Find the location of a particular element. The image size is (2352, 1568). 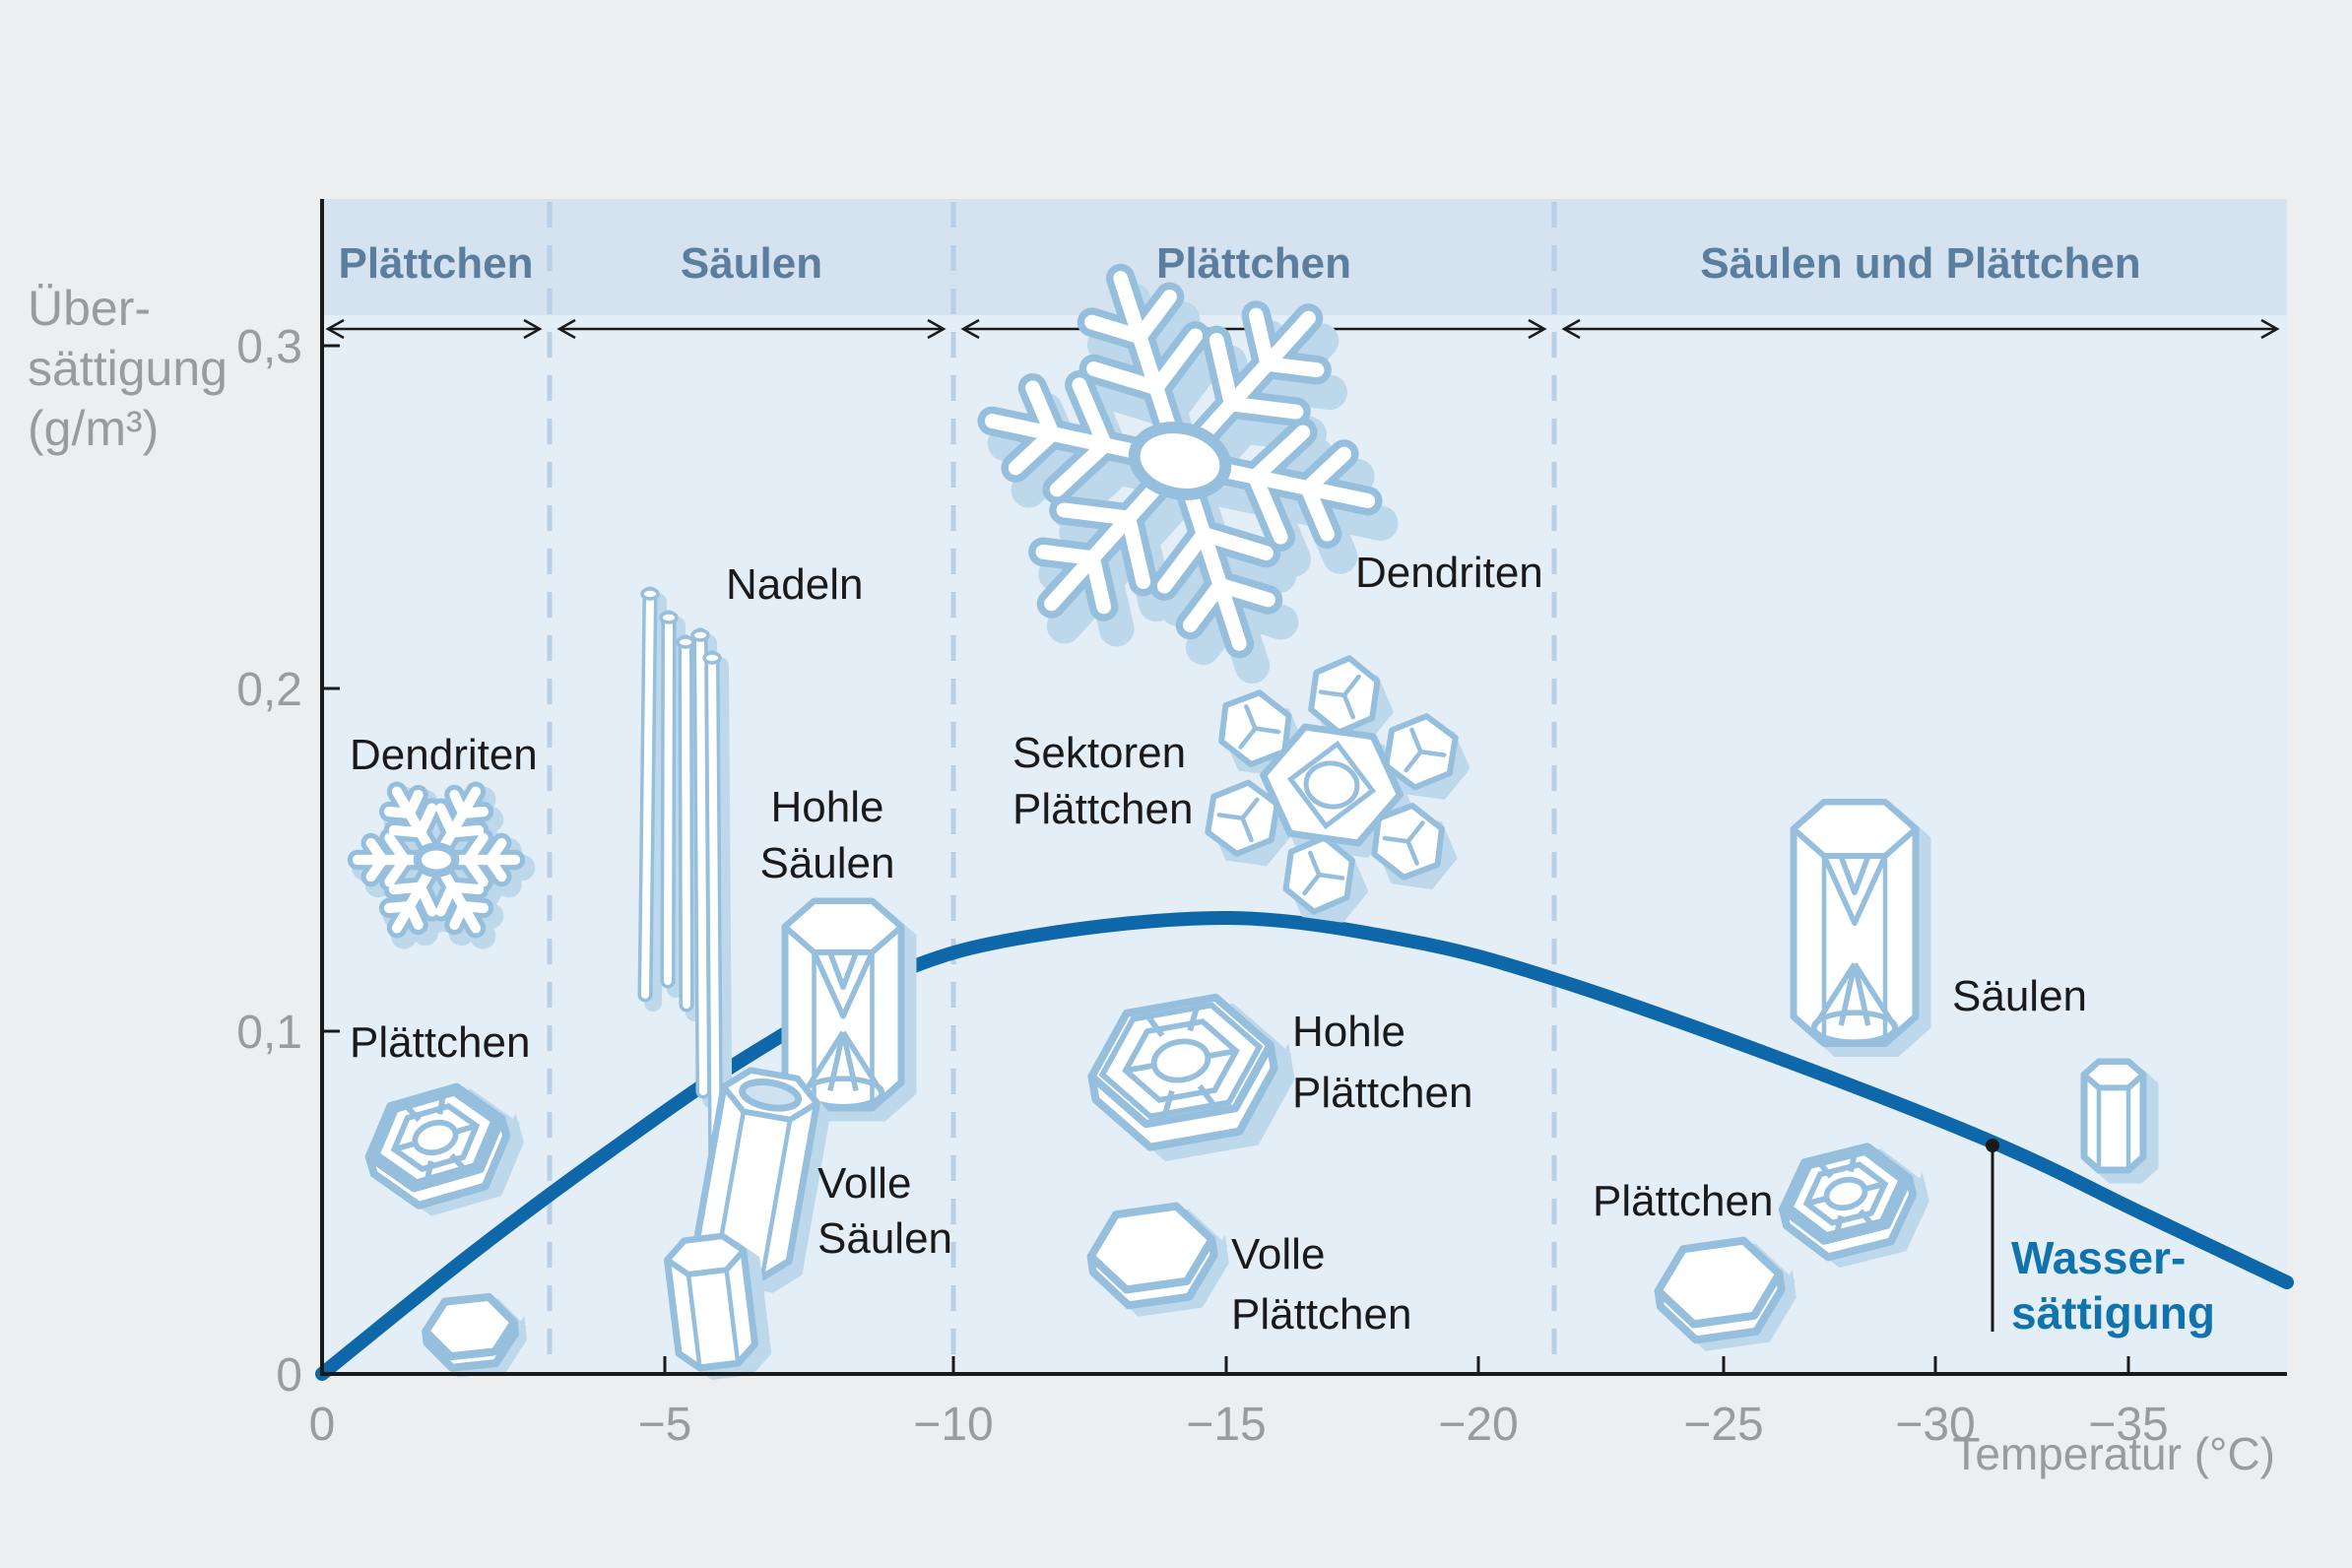

header-band is located at coordinates (1305, 257).